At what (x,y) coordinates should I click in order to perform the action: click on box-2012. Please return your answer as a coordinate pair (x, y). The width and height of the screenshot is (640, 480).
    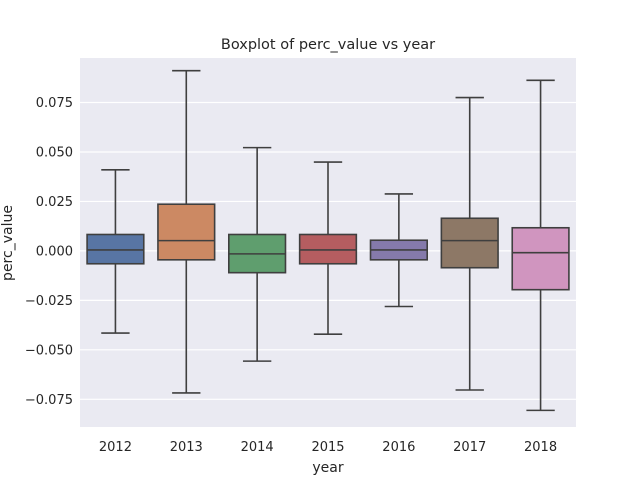
    Looking at the image, I should click on (115, 251).